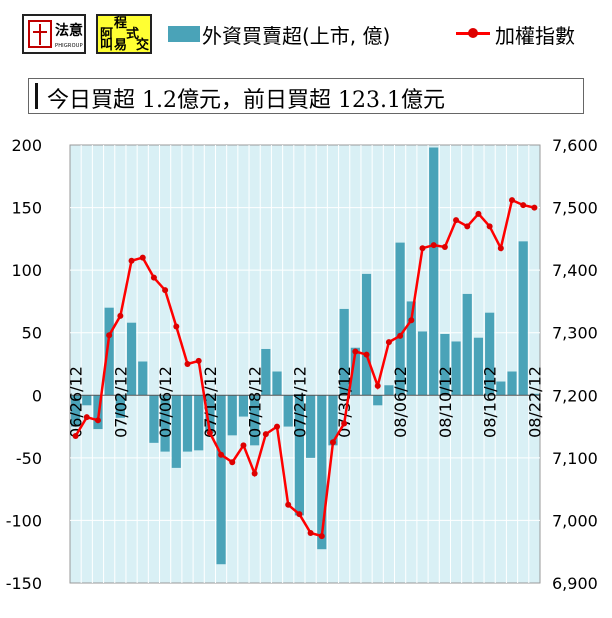  I want to click on x-axis-tick-label: 08/10/12, so click(445, 402).